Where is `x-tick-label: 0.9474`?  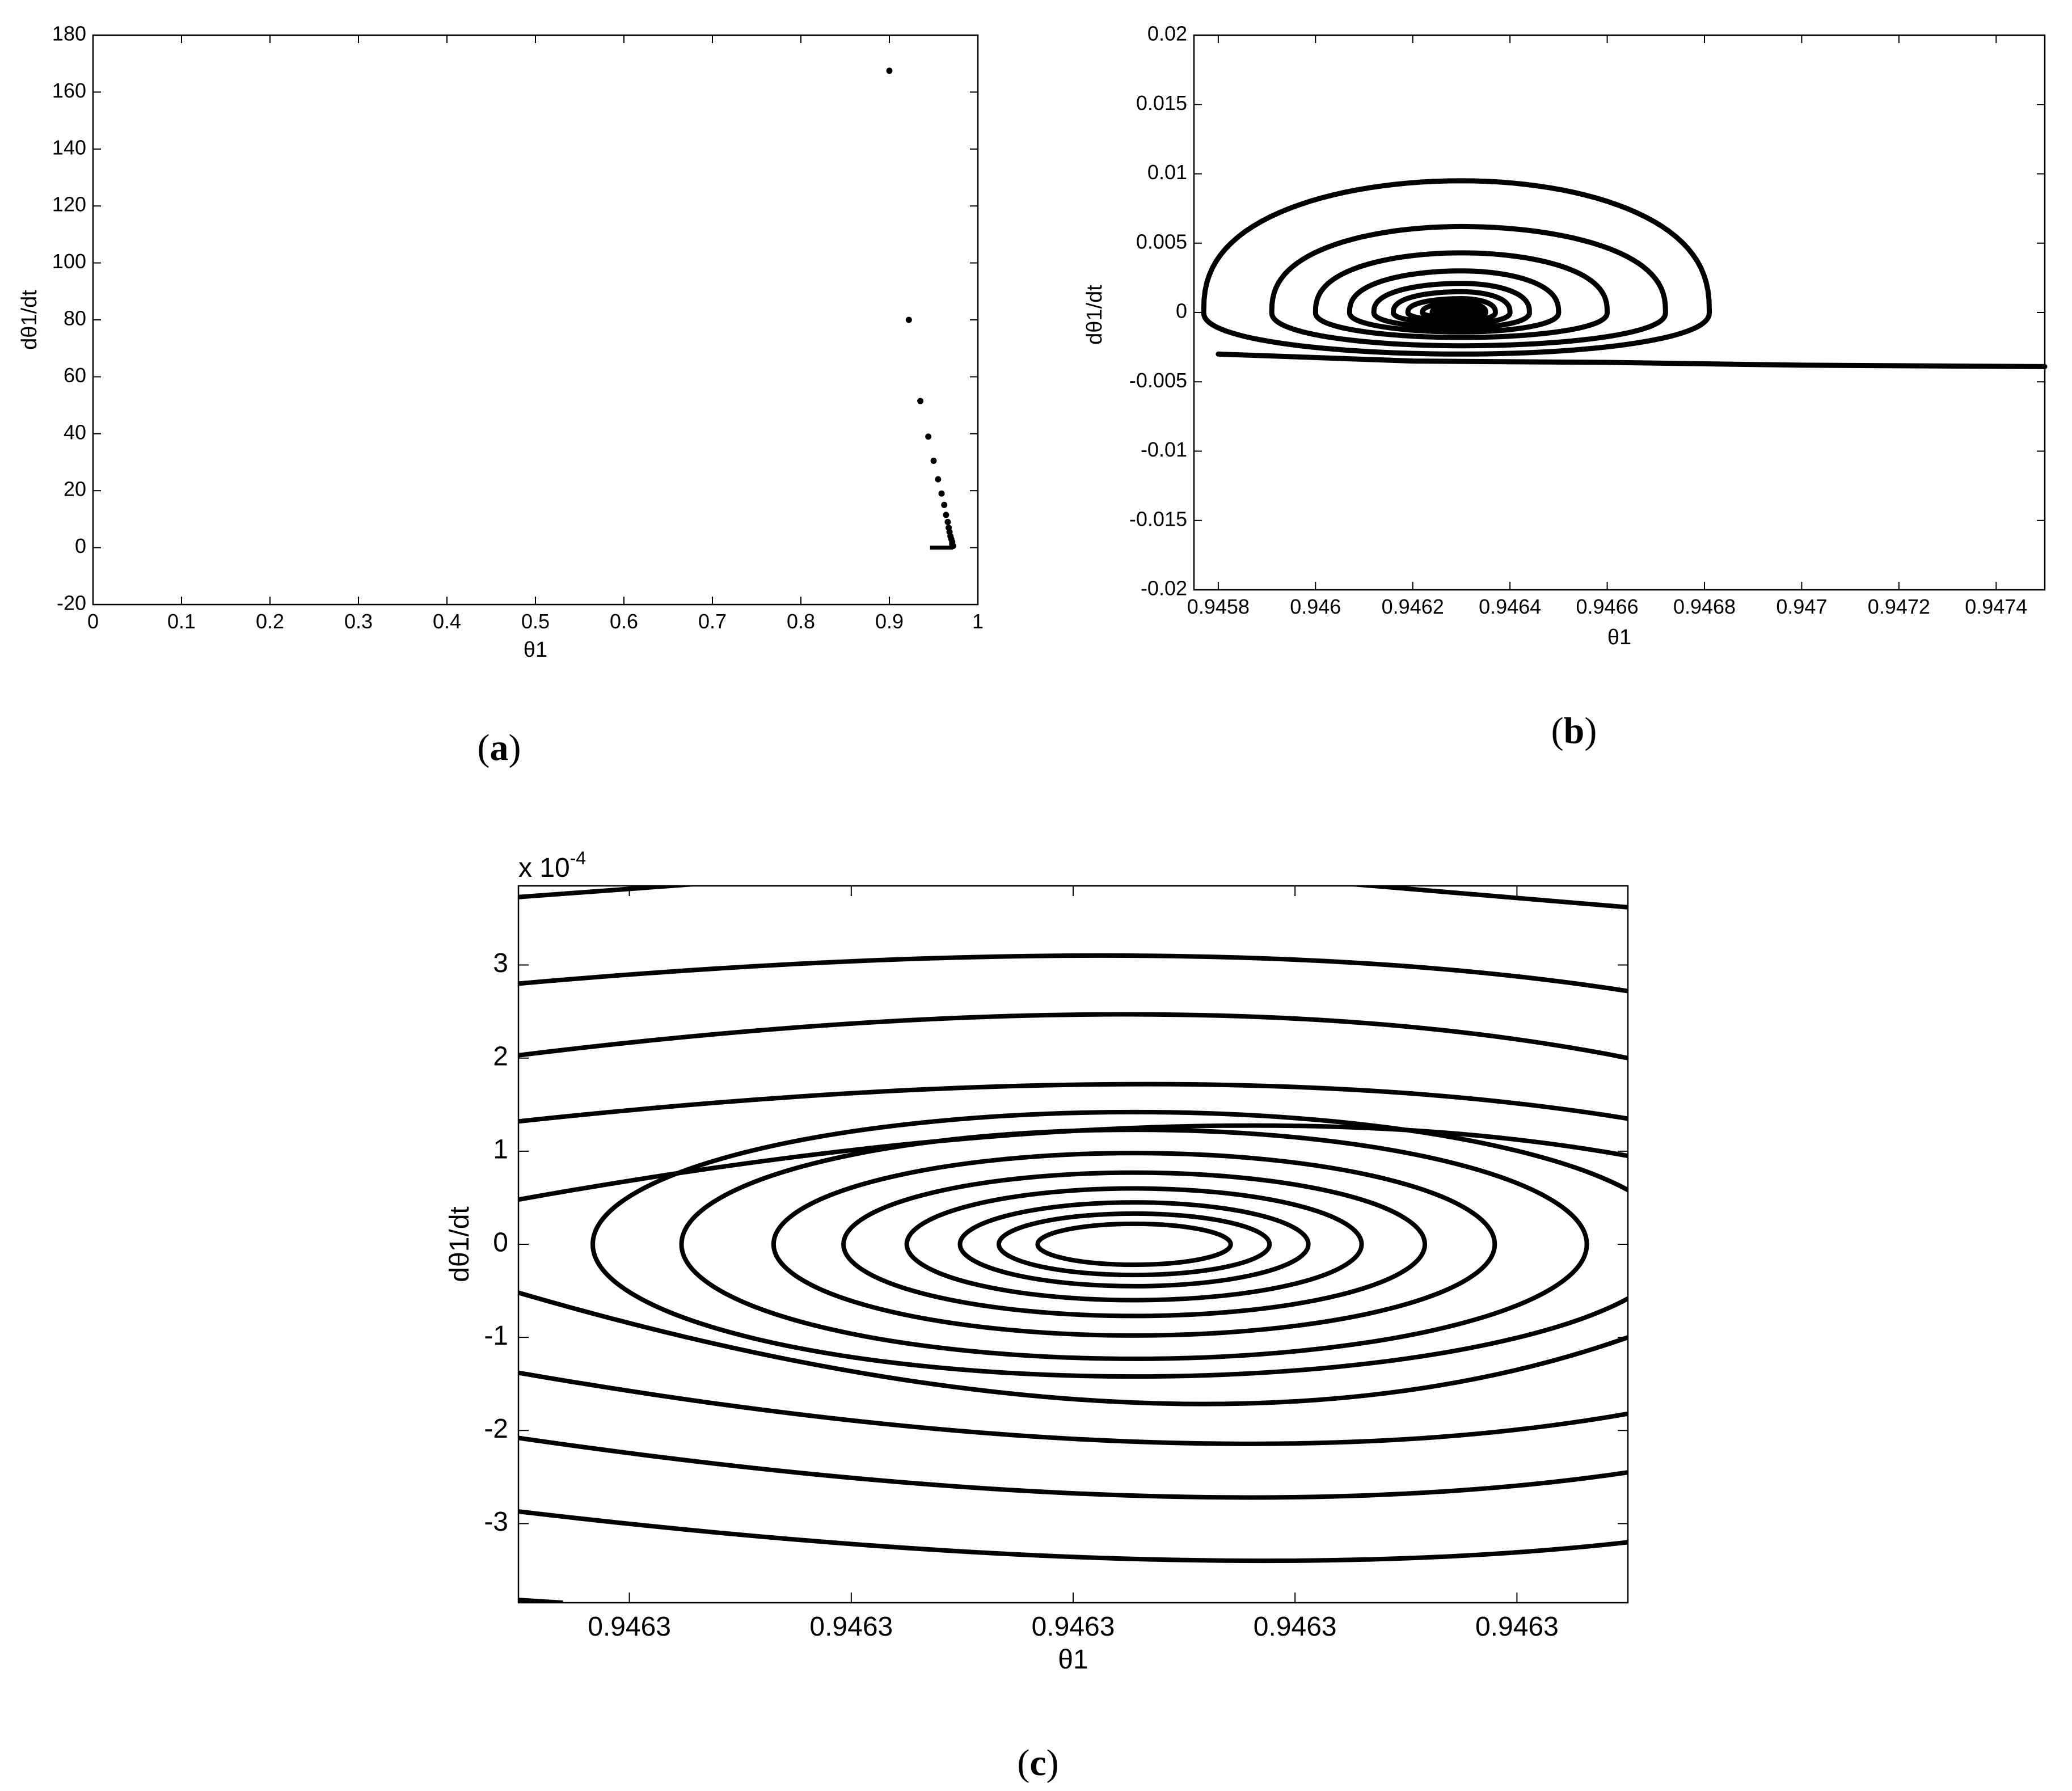 x-tick-label: 0.9474 is located at coordinates (1996, 606).